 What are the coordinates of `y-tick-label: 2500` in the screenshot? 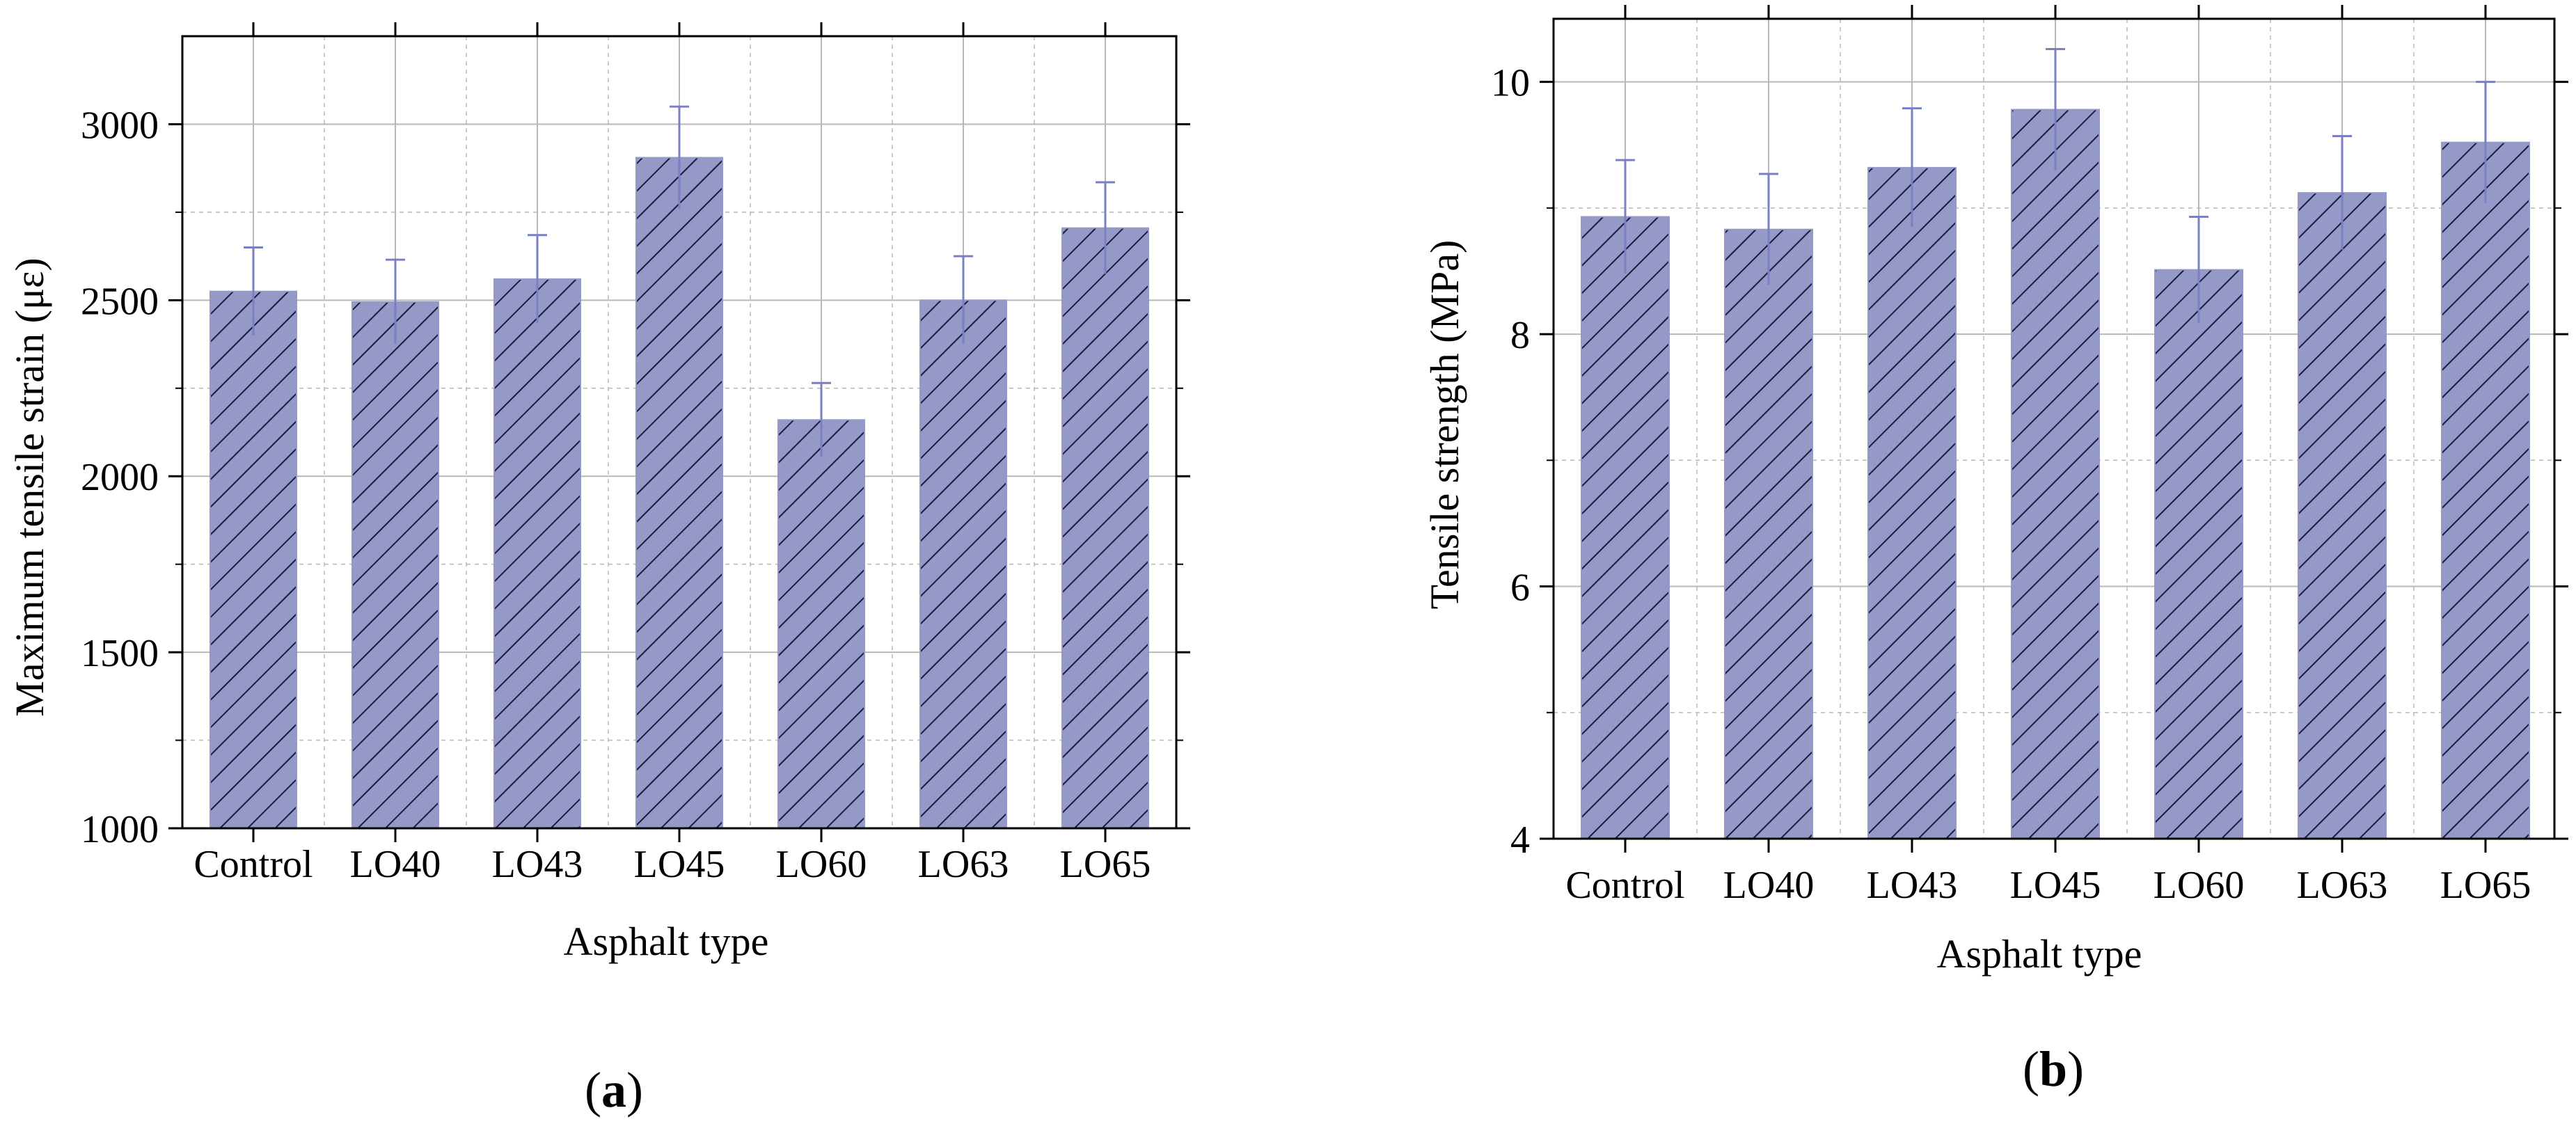 It's located at (120, 301).